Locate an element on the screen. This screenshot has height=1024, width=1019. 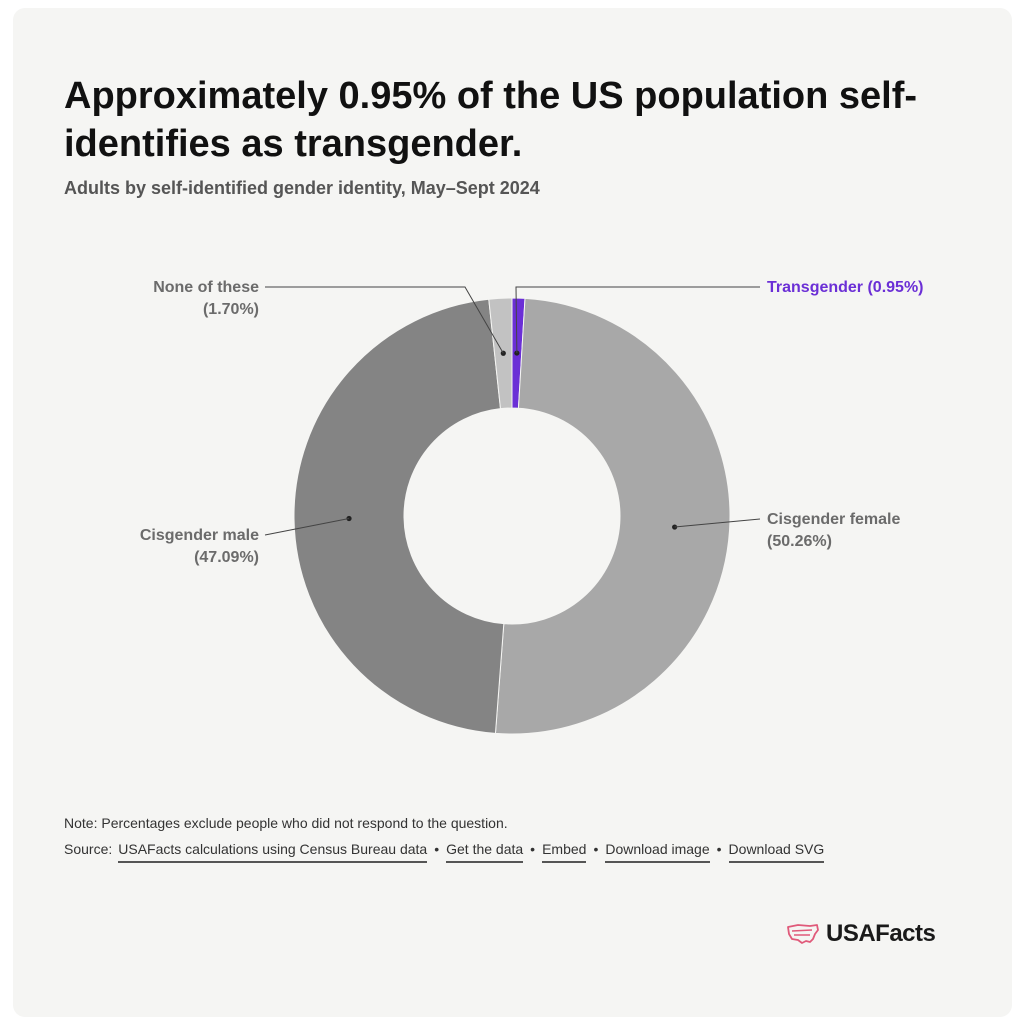
embed-link: Embed is located at coordinates (564, 852).